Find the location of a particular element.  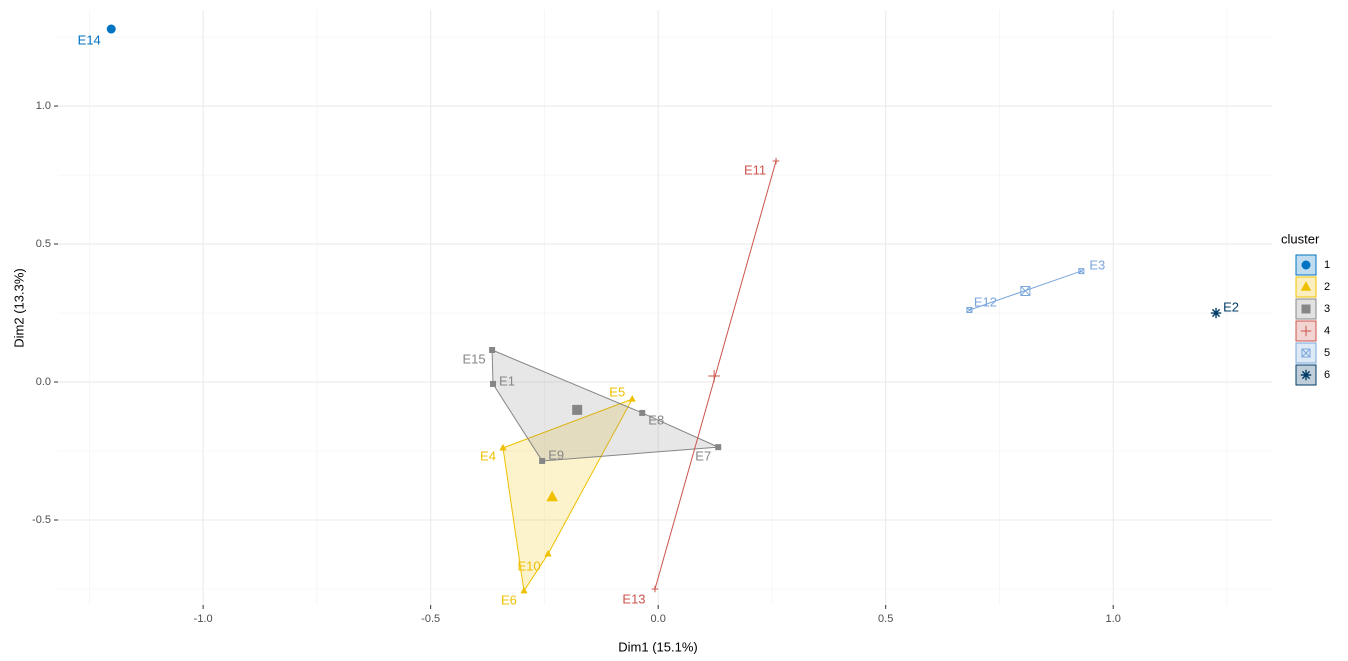

legend-label: 2 is located at coordinates (1327, 287).